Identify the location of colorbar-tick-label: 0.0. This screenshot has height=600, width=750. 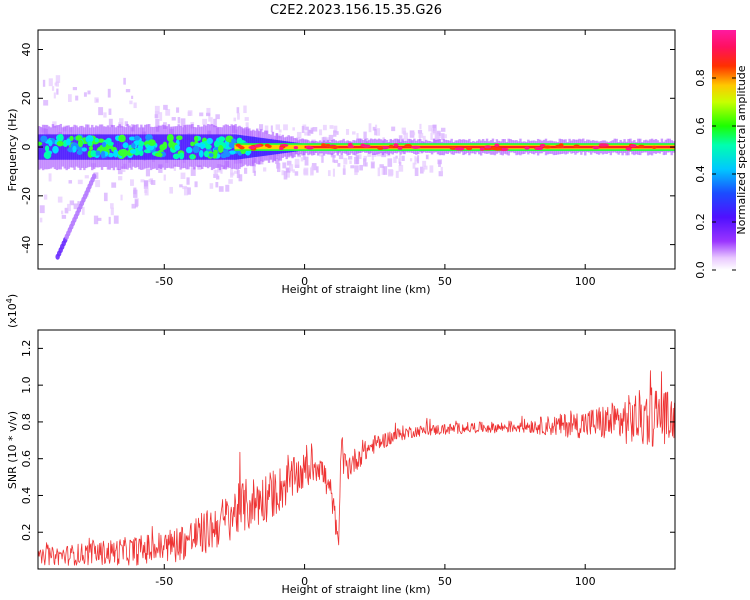
(700, 270).